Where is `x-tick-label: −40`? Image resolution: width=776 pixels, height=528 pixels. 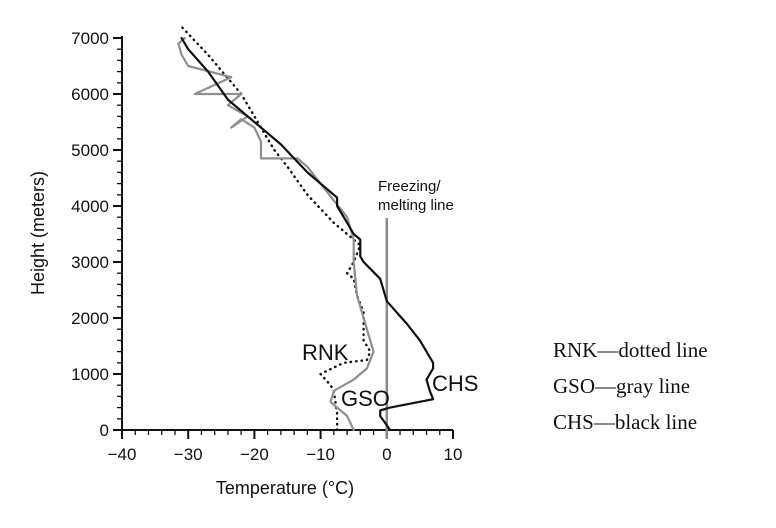
x-tick-label: −40 is located at coordinates (122, 454).